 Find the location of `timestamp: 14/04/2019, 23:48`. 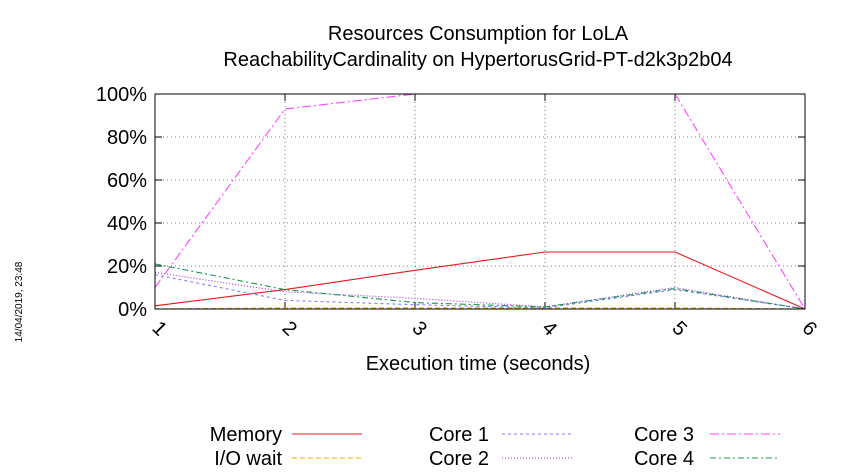

timestamp: 14/04/2019, 23:48 is located at coordinates (19, 301).